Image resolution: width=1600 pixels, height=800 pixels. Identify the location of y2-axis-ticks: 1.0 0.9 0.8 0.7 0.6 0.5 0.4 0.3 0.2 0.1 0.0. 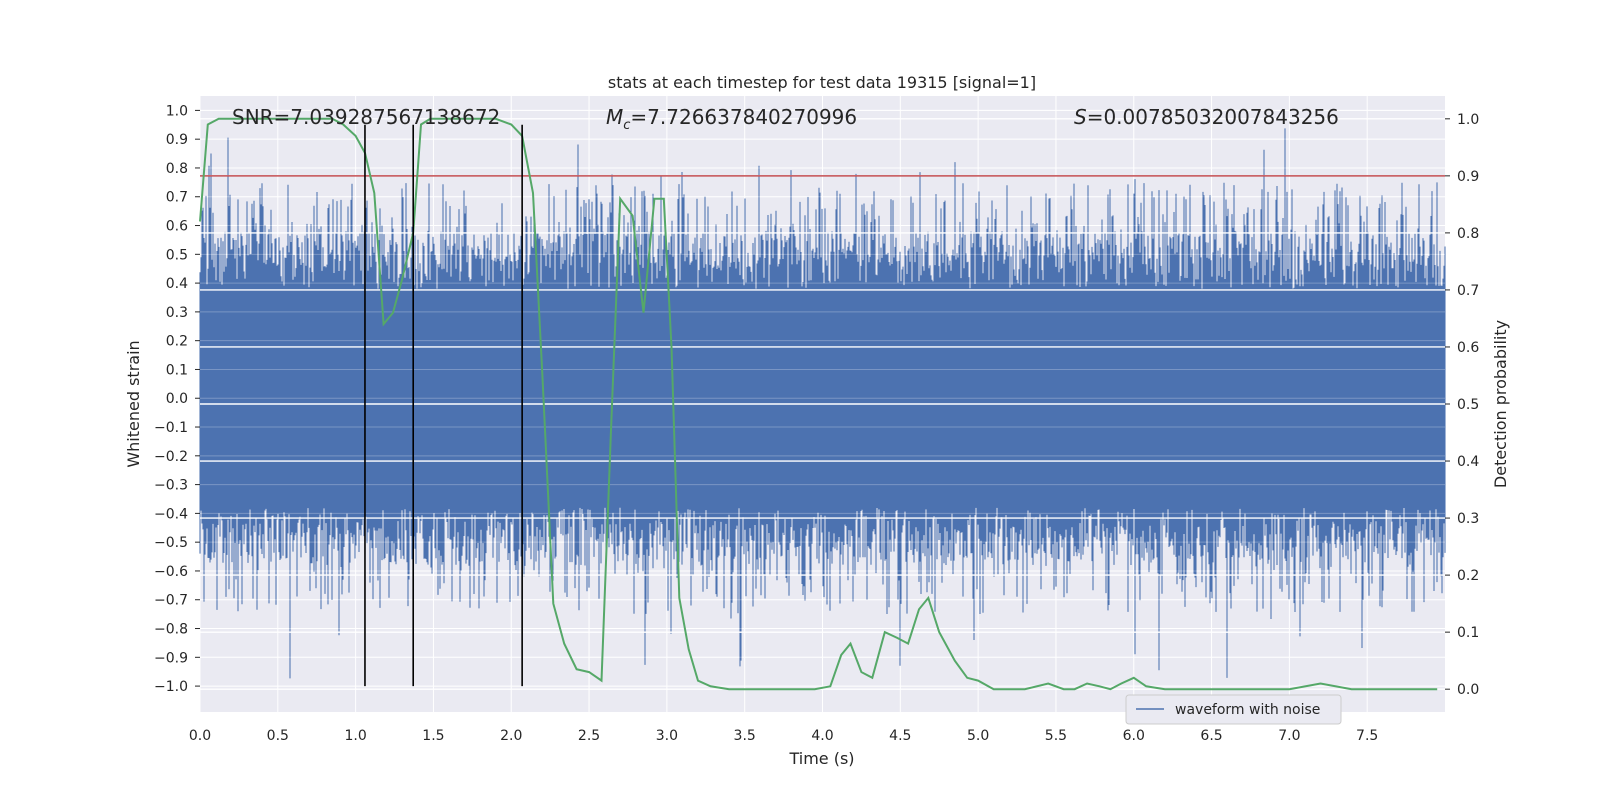
(1462, 405).